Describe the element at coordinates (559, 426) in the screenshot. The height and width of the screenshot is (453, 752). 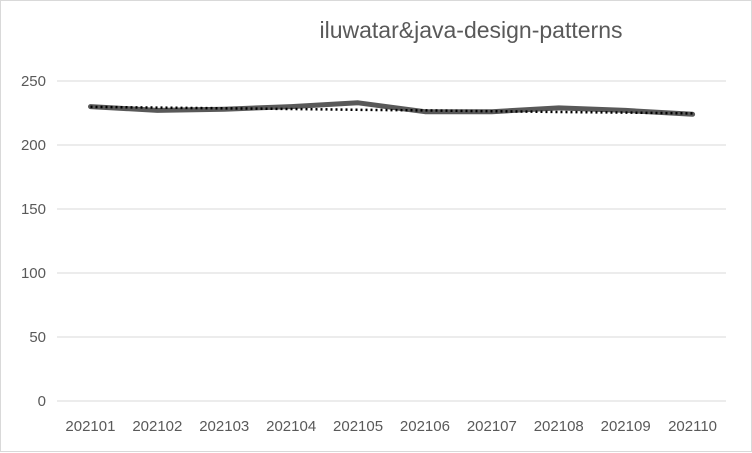
I see `x-tick-label: 202108` at that location.